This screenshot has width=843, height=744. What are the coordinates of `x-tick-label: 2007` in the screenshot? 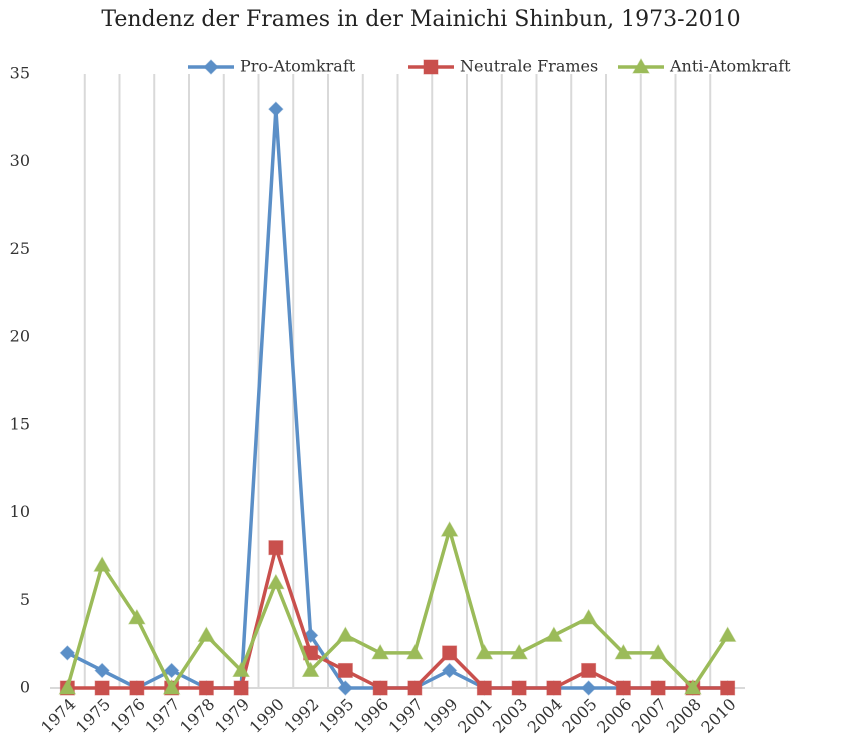 It's located at (649, 716).